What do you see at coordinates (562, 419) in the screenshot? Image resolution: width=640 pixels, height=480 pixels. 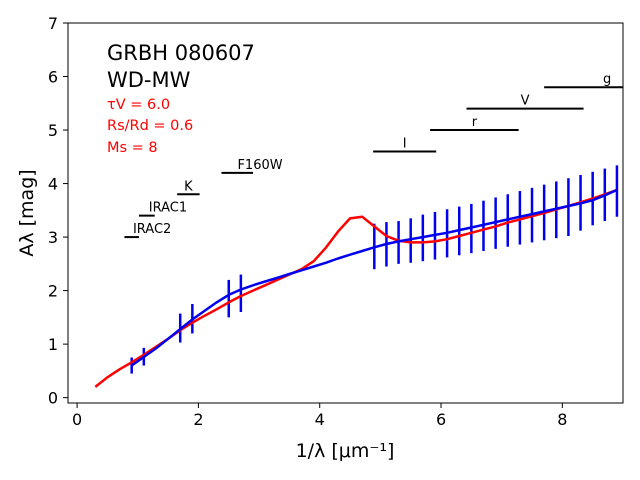 I see `x-tick-label: 8` at bounding box center [562, 419].